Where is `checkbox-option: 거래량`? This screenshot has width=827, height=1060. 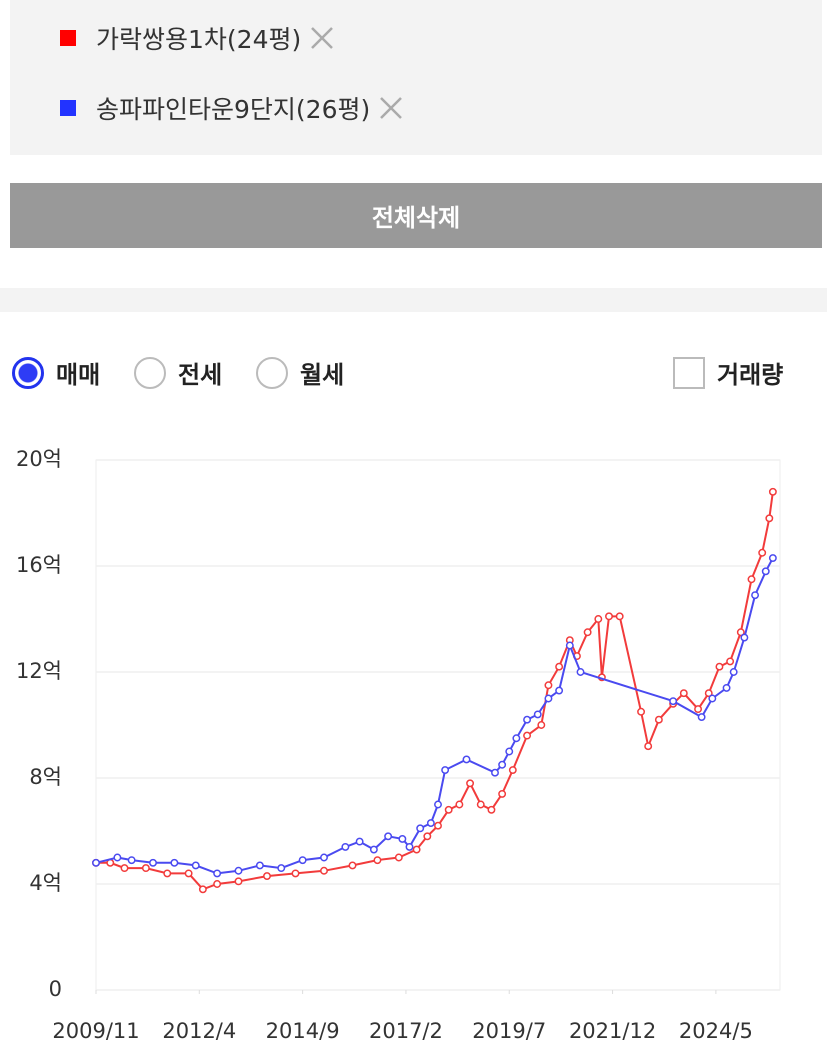 checkbox-option: 거래량 is located at coordinates (728, 372).